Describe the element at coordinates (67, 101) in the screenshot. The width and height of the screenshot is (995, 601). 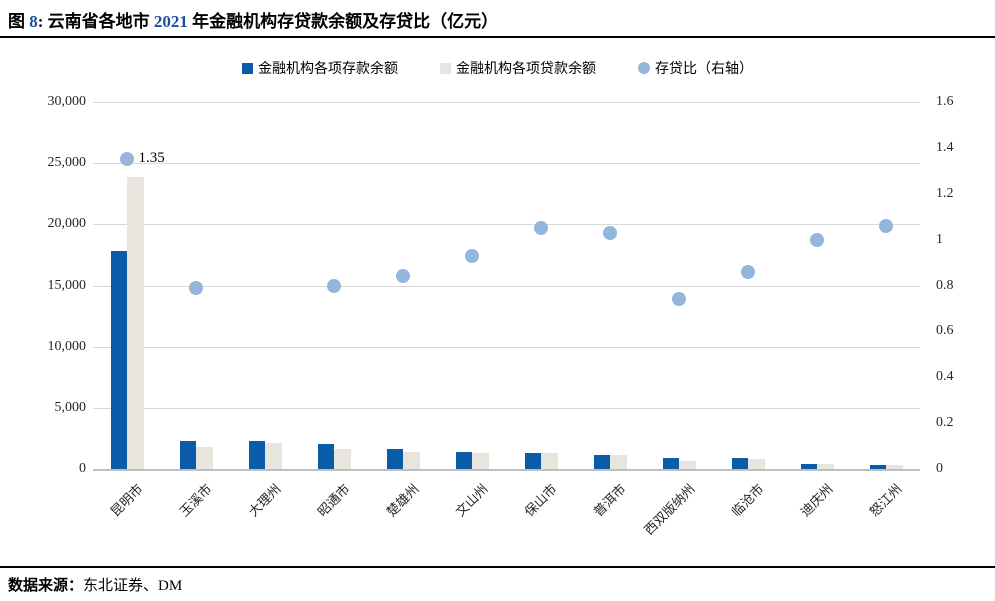
I see `y-left-tick: 30,000` at that location.